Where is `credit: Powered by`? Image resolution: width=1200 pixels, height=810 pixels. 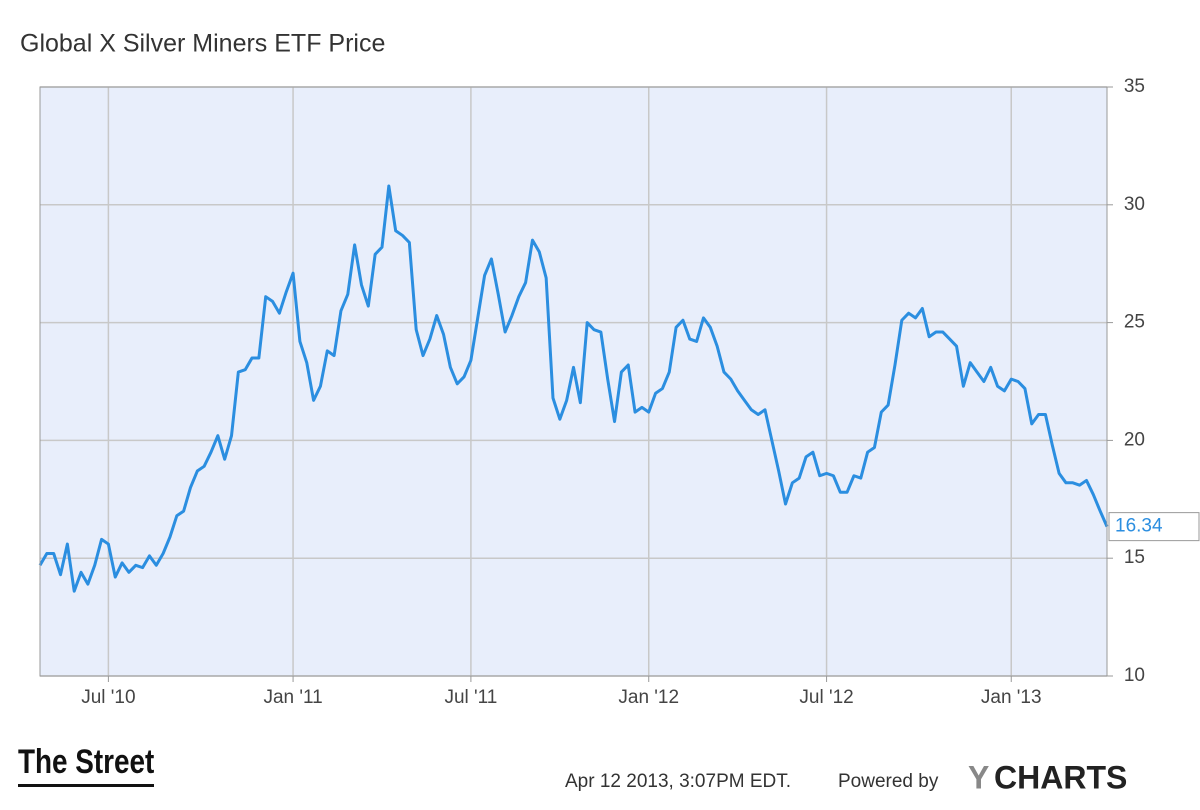
credit: Powered by is located at coordinates (888, 781).